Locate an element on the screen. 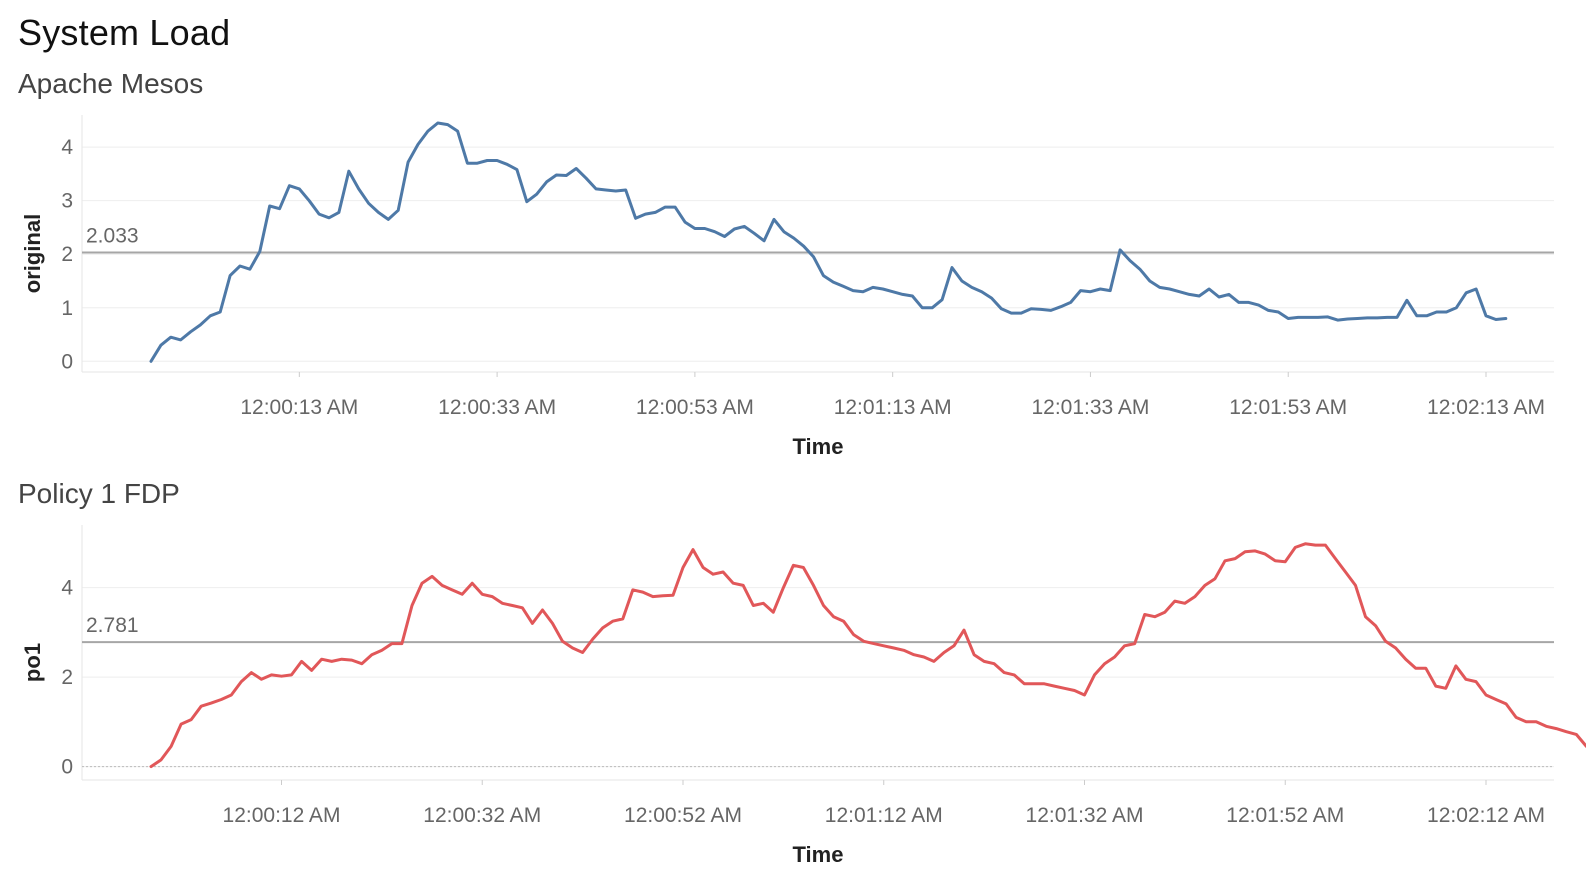 This screenshot has width=1586, height=892. x-tick-label: 12:00:53 AM is located at coordinates (695, 407).